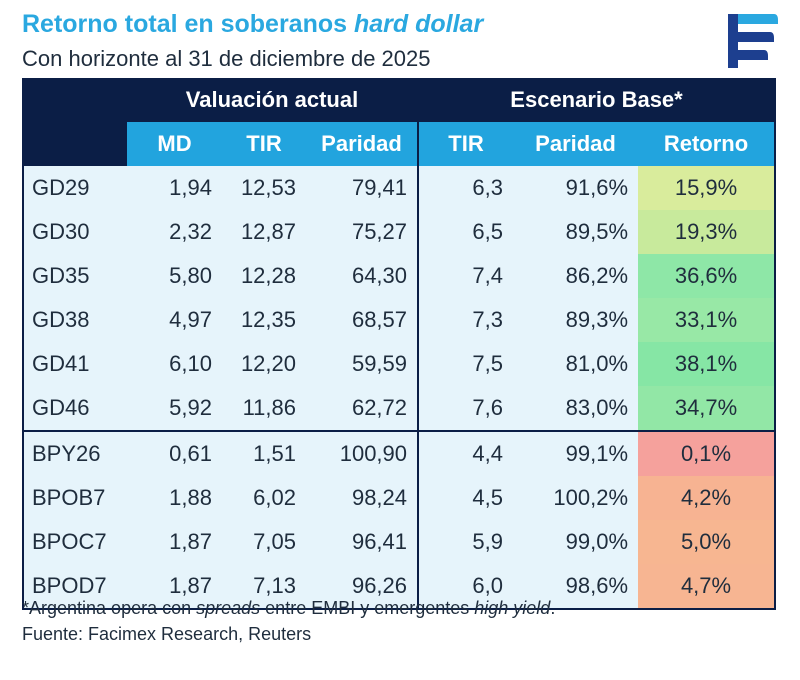 This screenshot has height=680, width=800. I want to click on tir-cell: 12,35, so click(264, 320).